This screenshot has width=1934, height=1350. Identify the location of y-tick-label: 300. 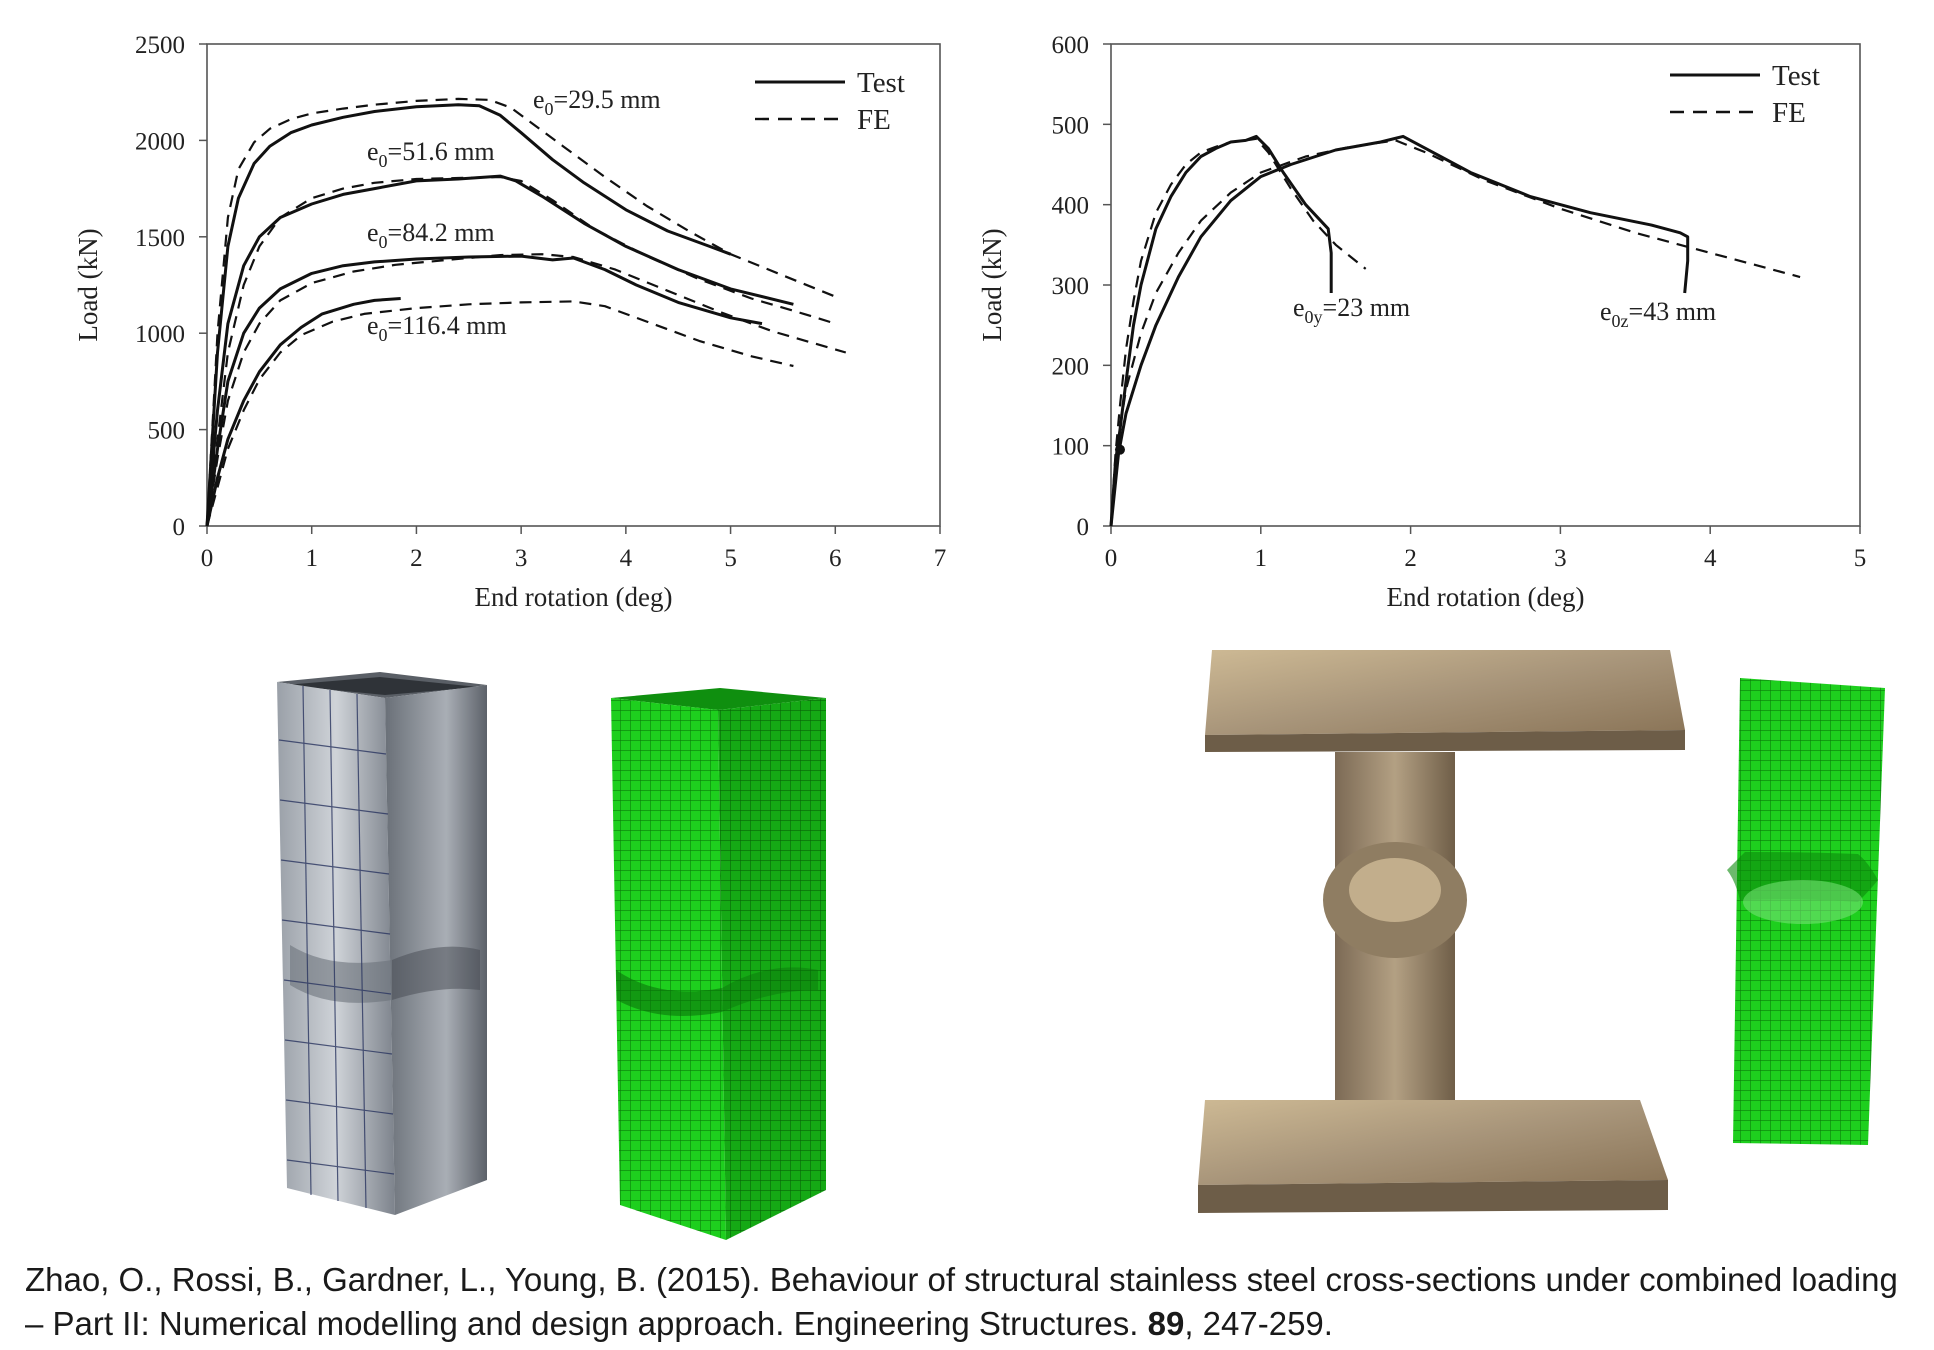
(1071, 286).